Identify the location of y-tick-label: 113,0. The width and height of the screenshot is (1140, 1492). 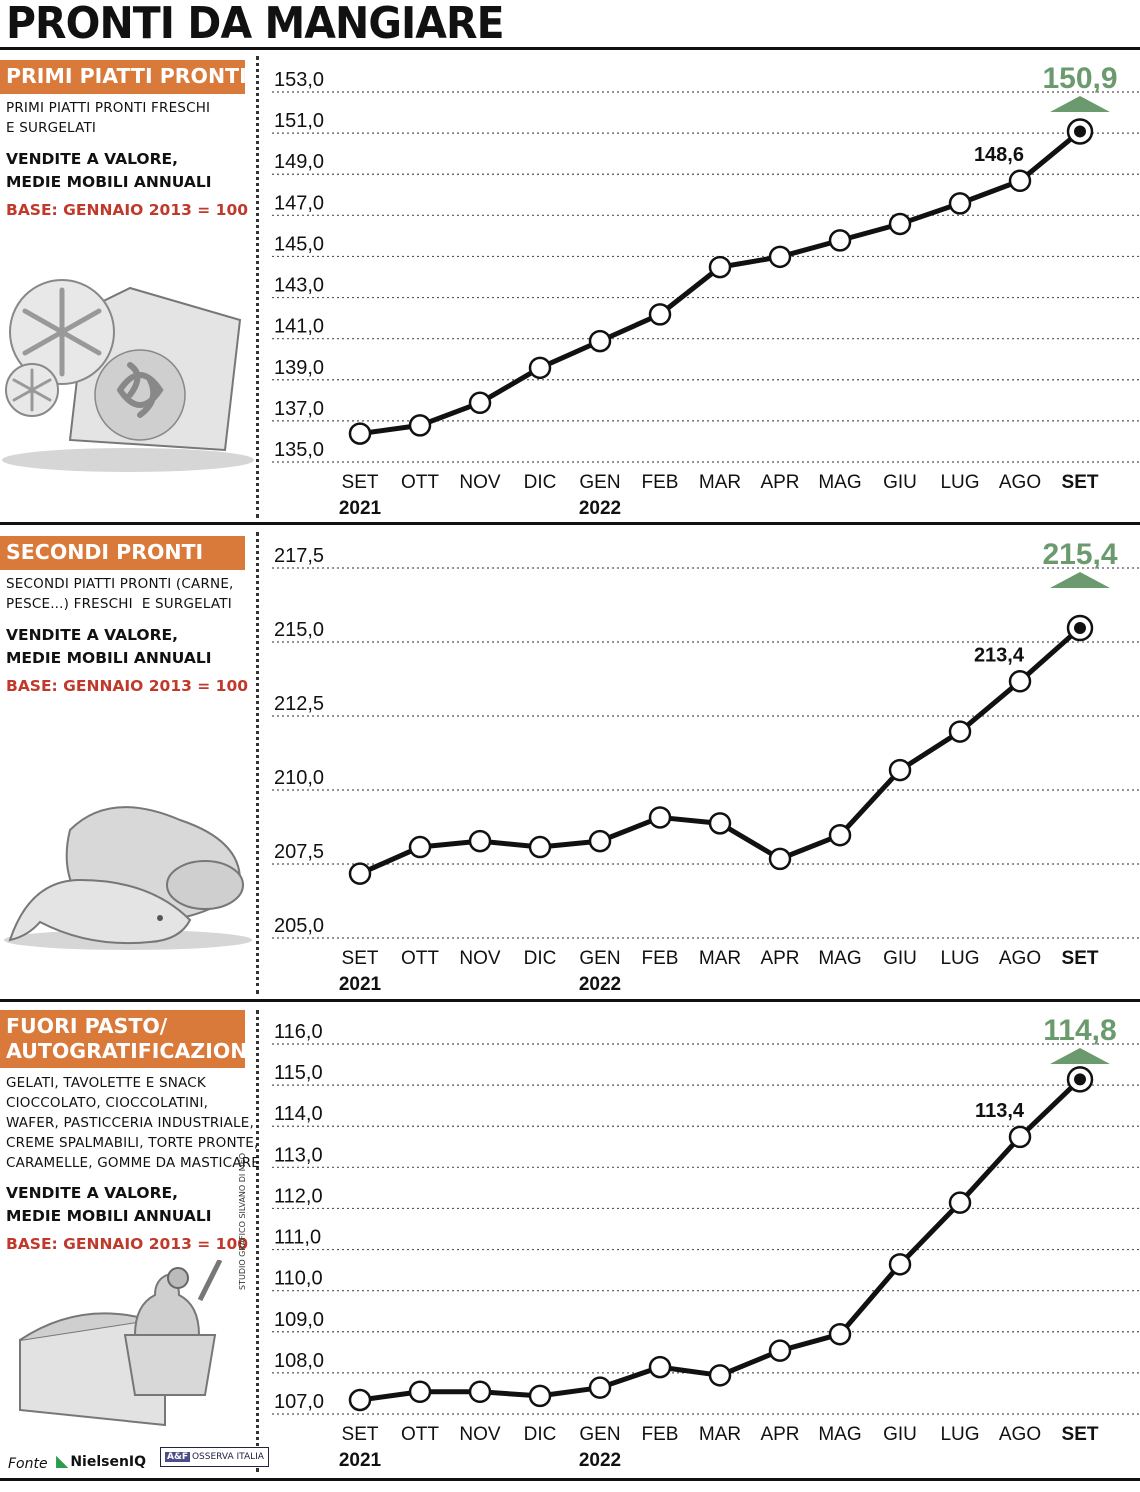
(298, 1155).